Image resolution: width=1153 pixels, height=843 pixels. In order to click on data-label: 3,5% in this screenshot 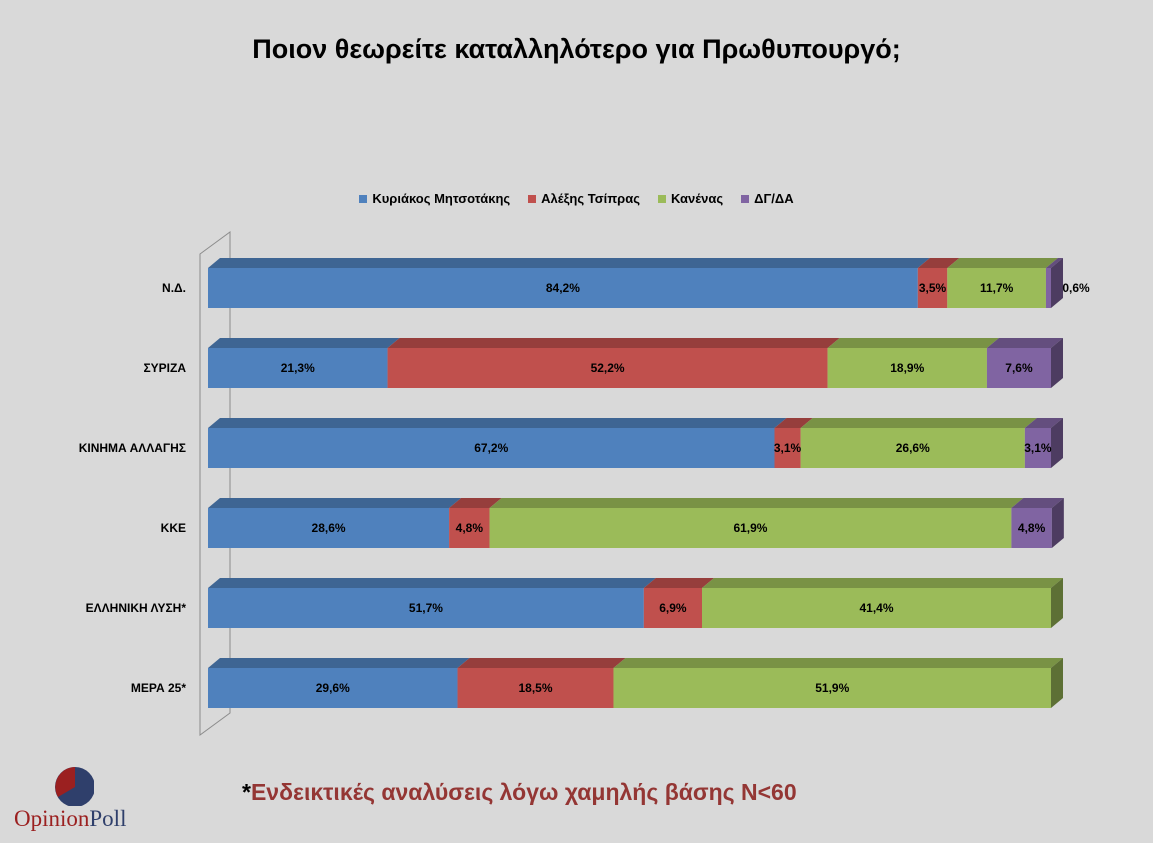, I will do `click(933, 288)`.